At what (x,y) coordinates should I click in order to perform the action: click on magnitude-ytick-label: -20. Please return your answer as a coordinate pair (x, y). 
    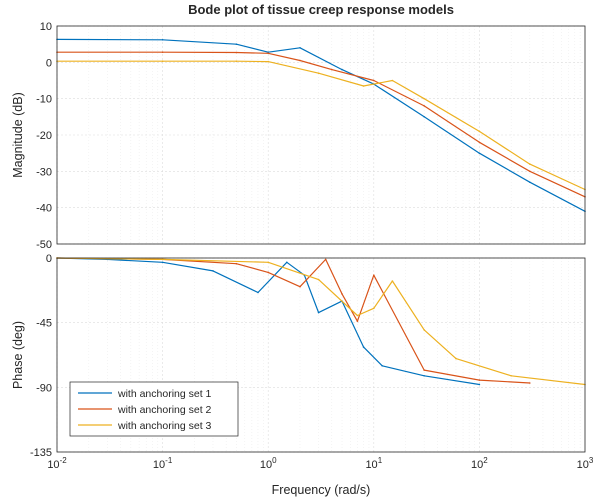
    Looking at the image, I should click on (44, 136).